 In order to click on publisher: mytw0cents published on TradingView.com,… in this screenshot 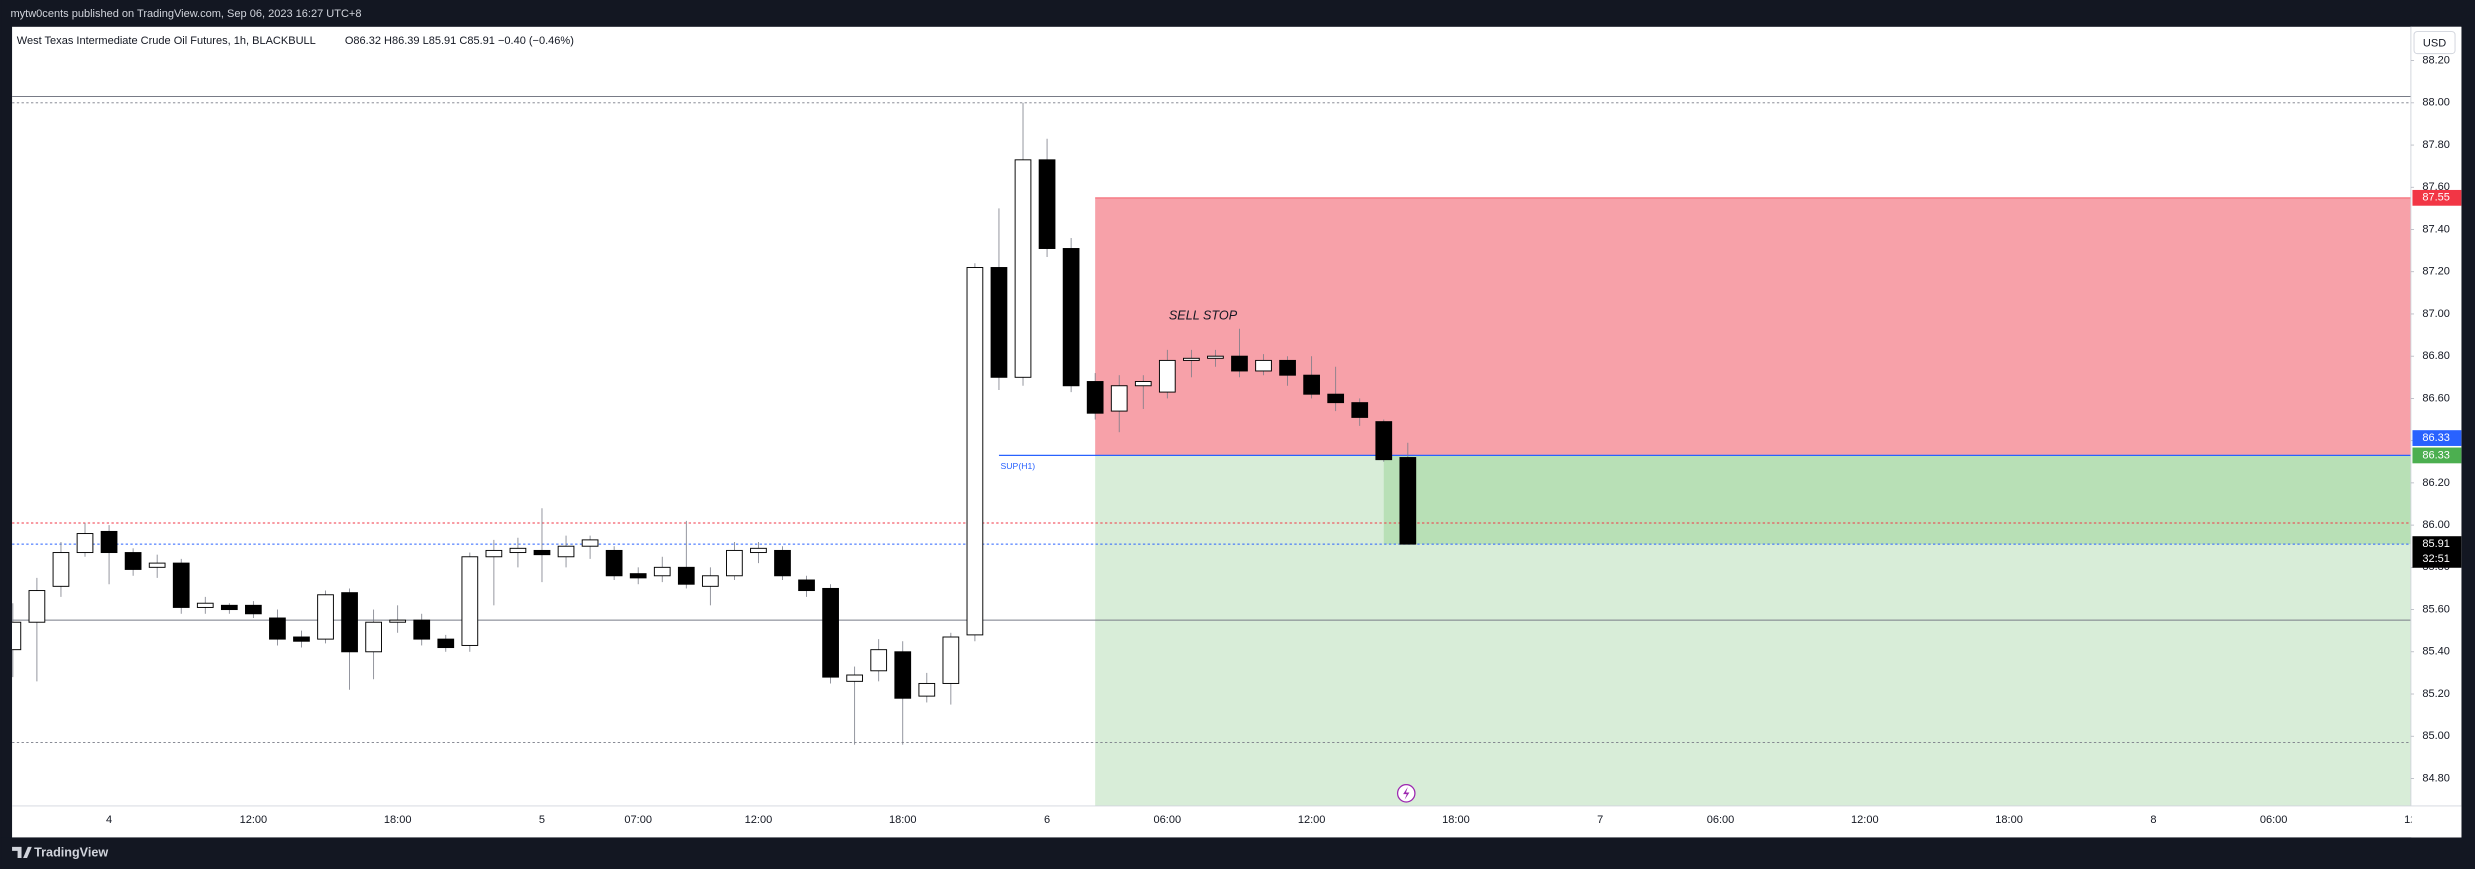, I will do `click(185, 14)`.